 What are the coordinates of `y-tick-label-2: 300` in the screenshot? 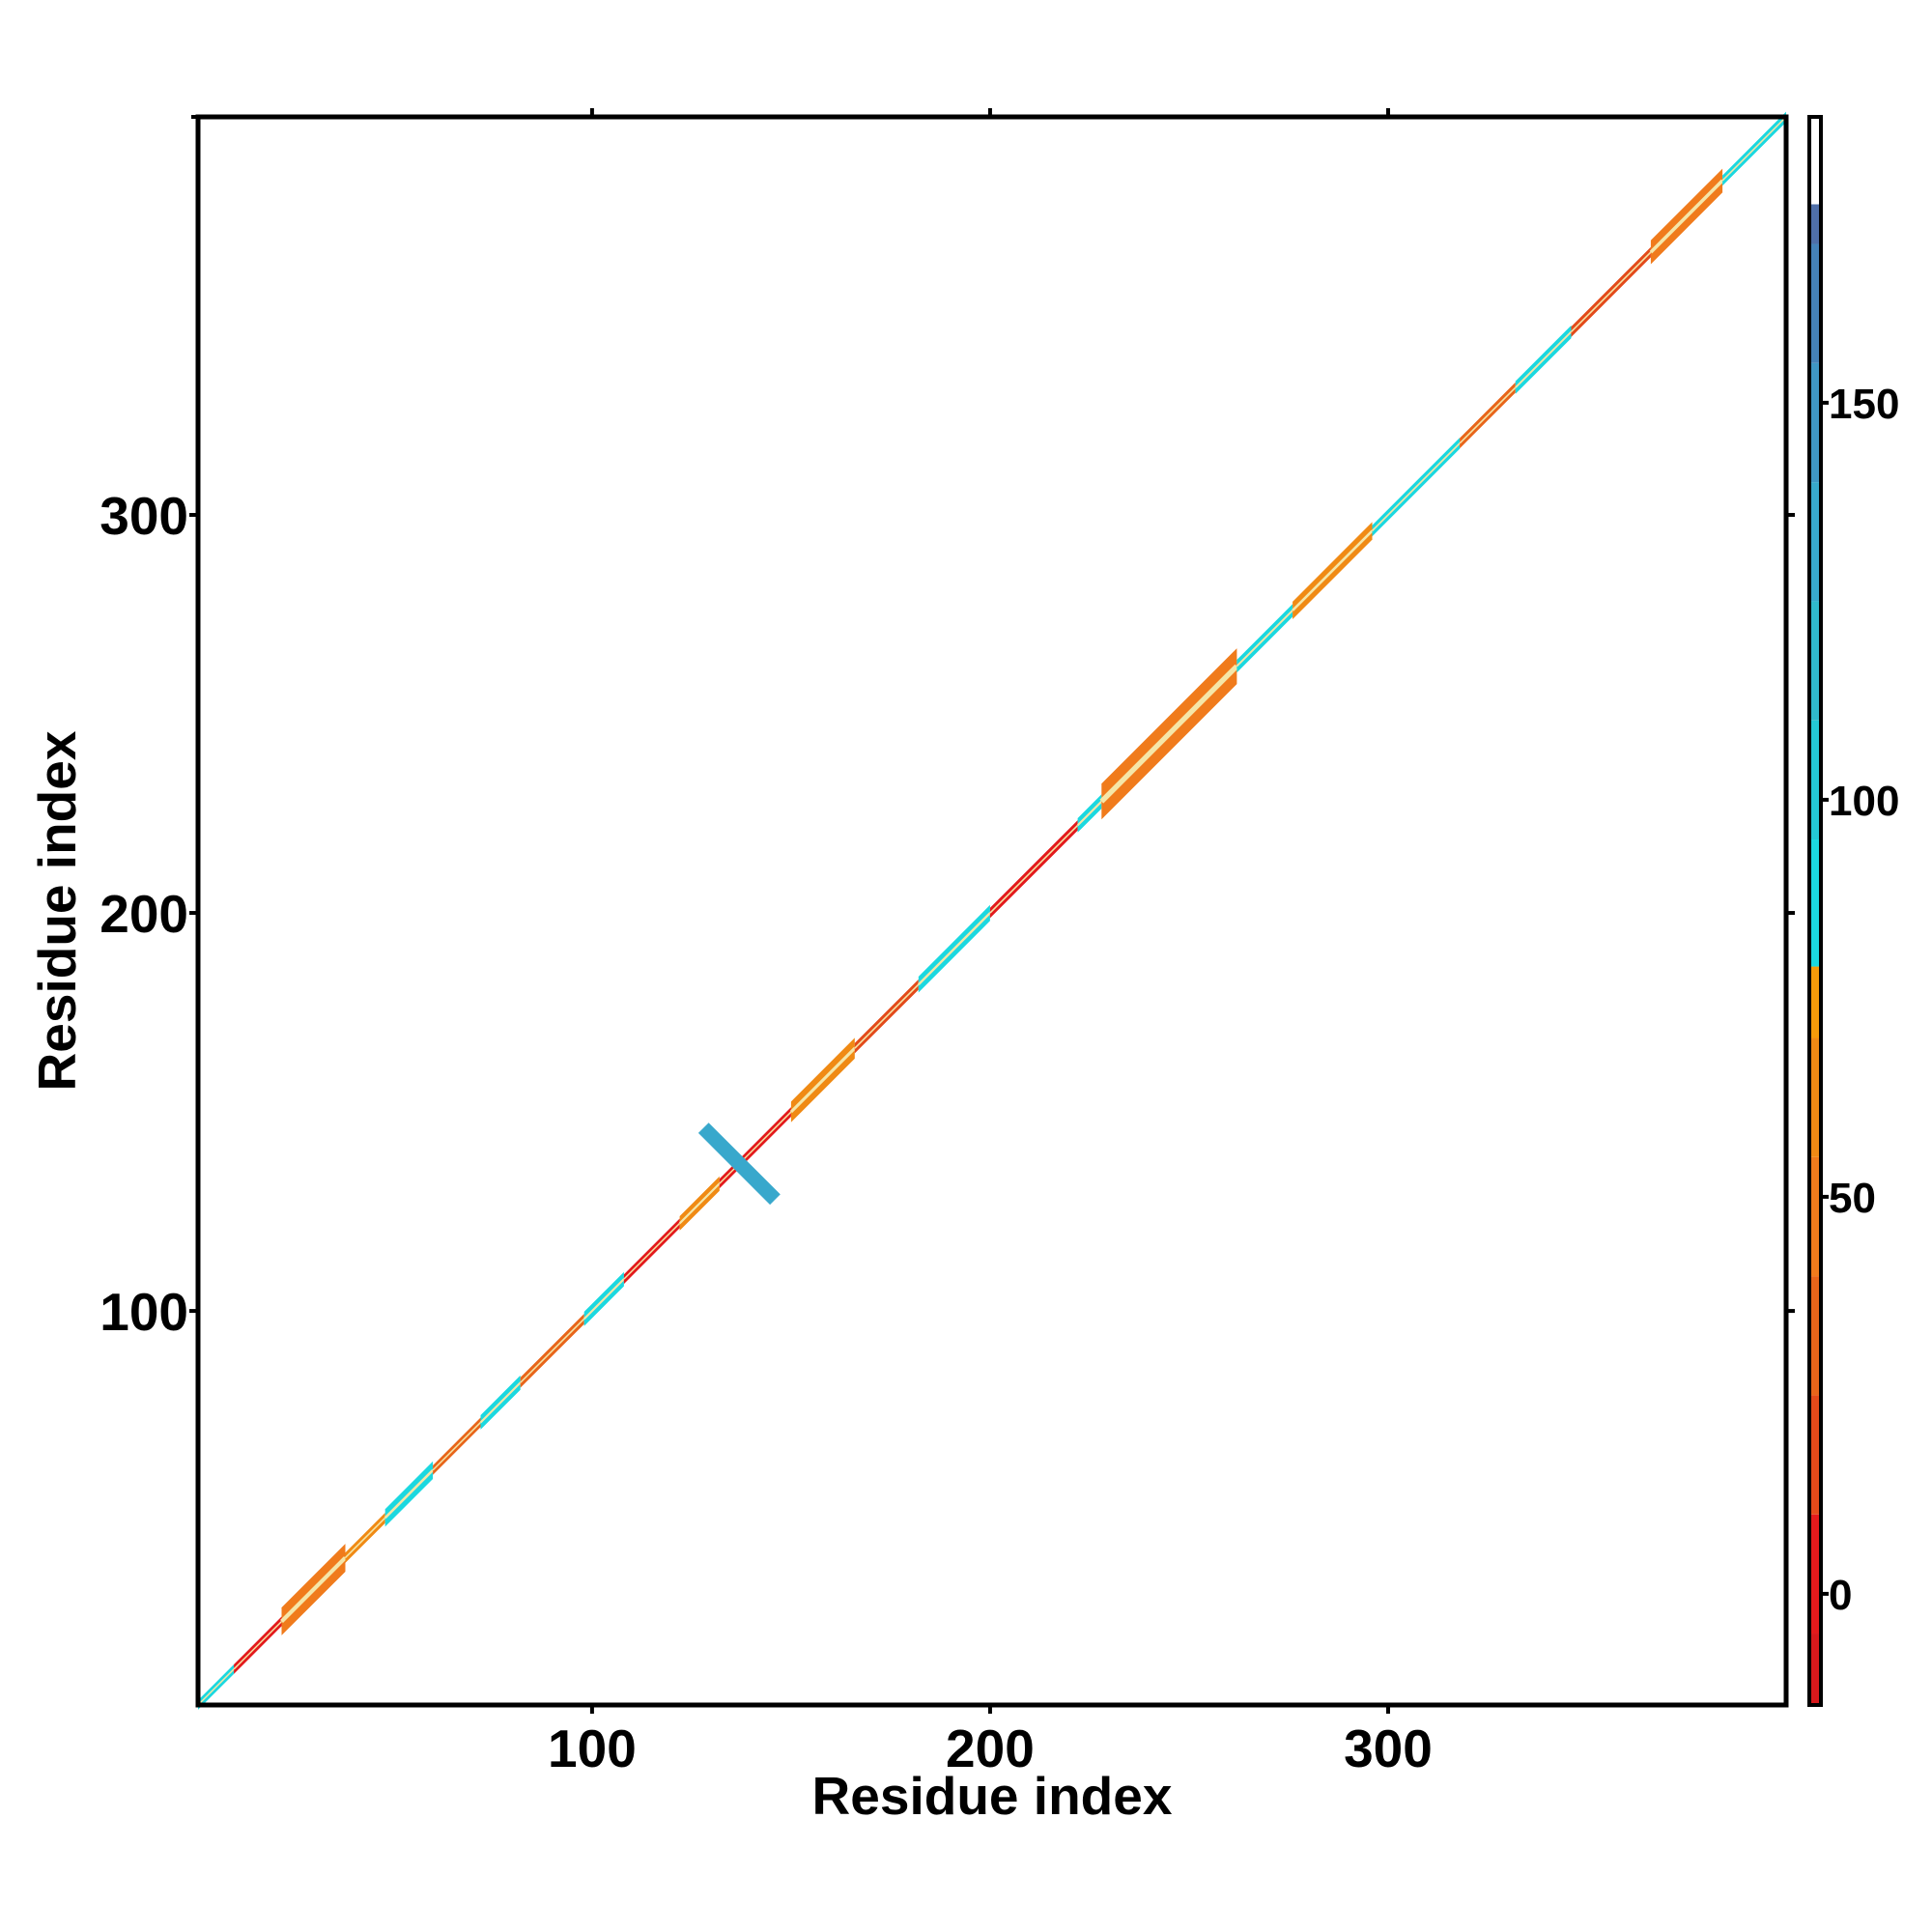 It's located at (143, 516).